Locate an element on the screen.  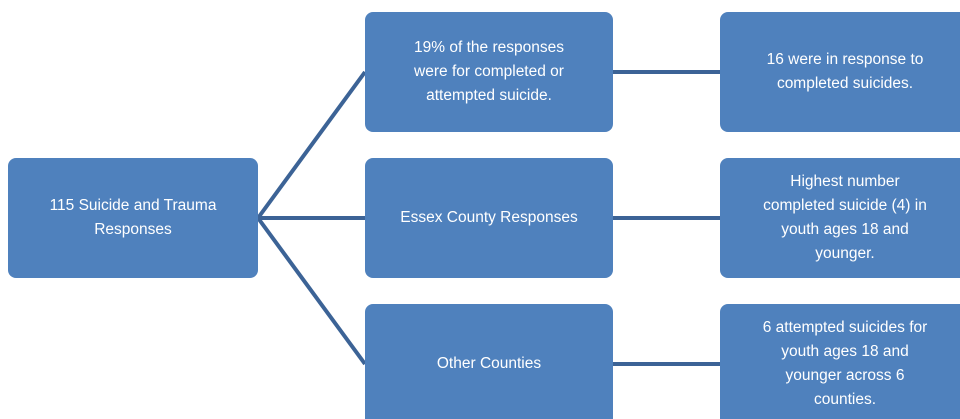
node-label: were for completed or is located at coordinates (488, 71).